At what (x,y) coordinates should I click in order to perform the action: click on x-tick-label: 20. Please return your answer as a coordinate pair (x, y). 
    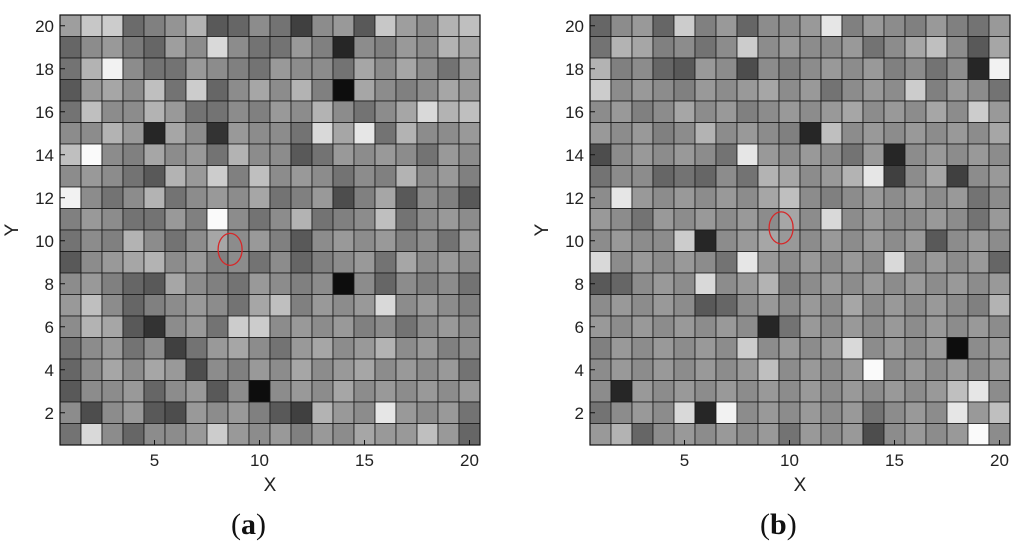
    Looking at the image, I should click on (469, 460).